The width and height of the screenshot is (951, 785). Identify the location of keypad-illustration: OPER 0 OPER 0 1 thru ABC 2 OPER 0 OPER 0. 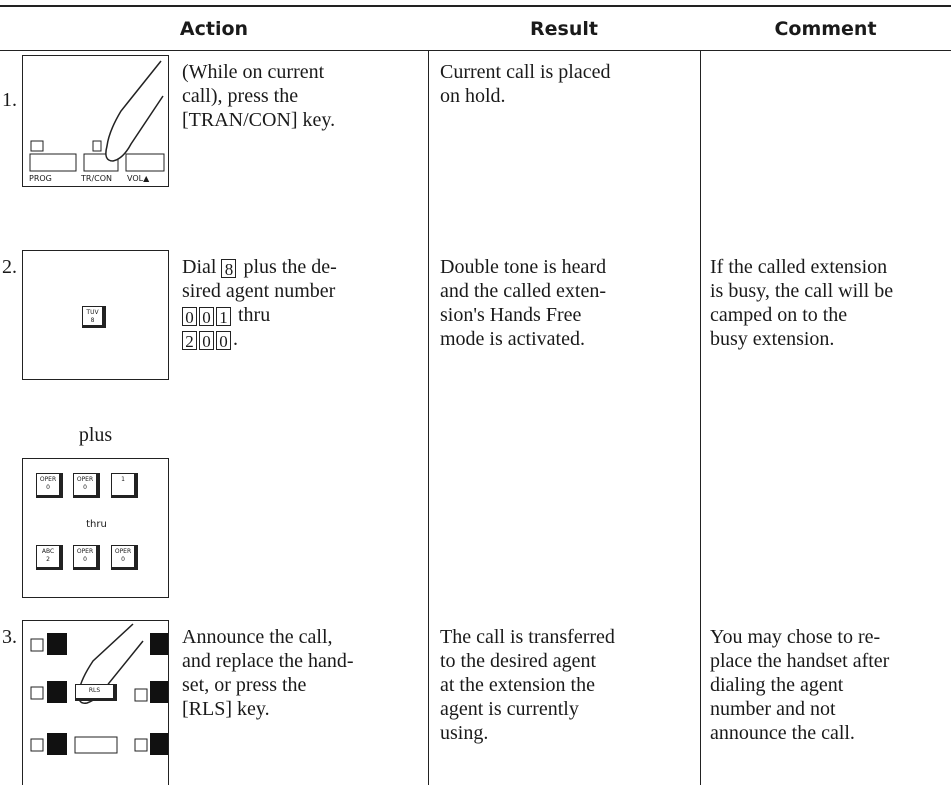
(95, 528).